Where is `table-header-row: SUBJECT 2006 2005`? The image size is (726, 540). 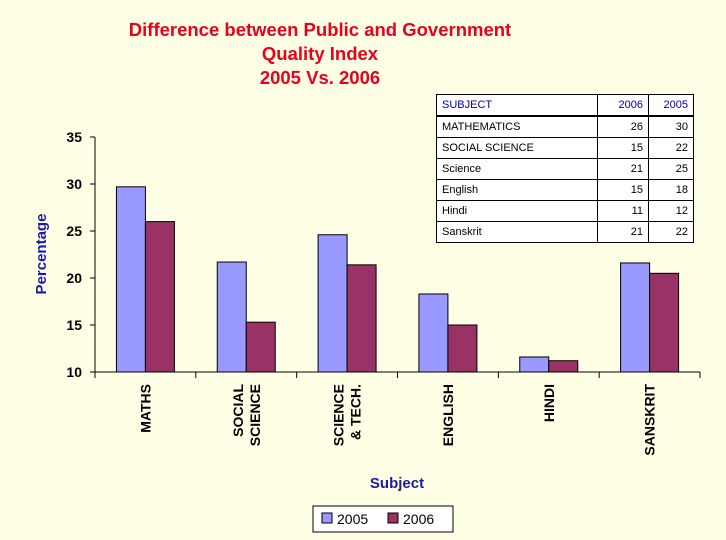 table-header-row: SUBJECT 2006 2005 is located at coordinates (565, 105).